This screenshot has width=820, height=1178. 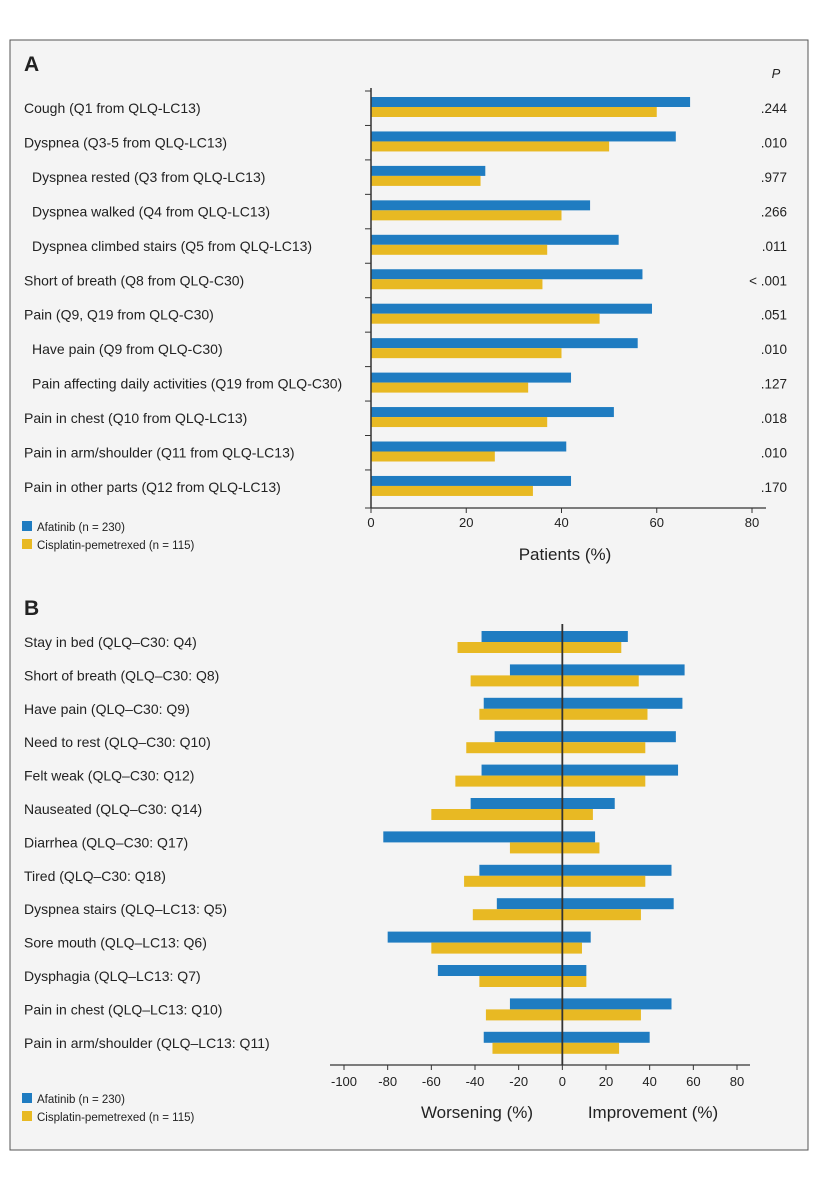 What do you see at coordinates (774, 453) in the screenshot?
I see `p-value: .010` at bounding box center [774, 453].